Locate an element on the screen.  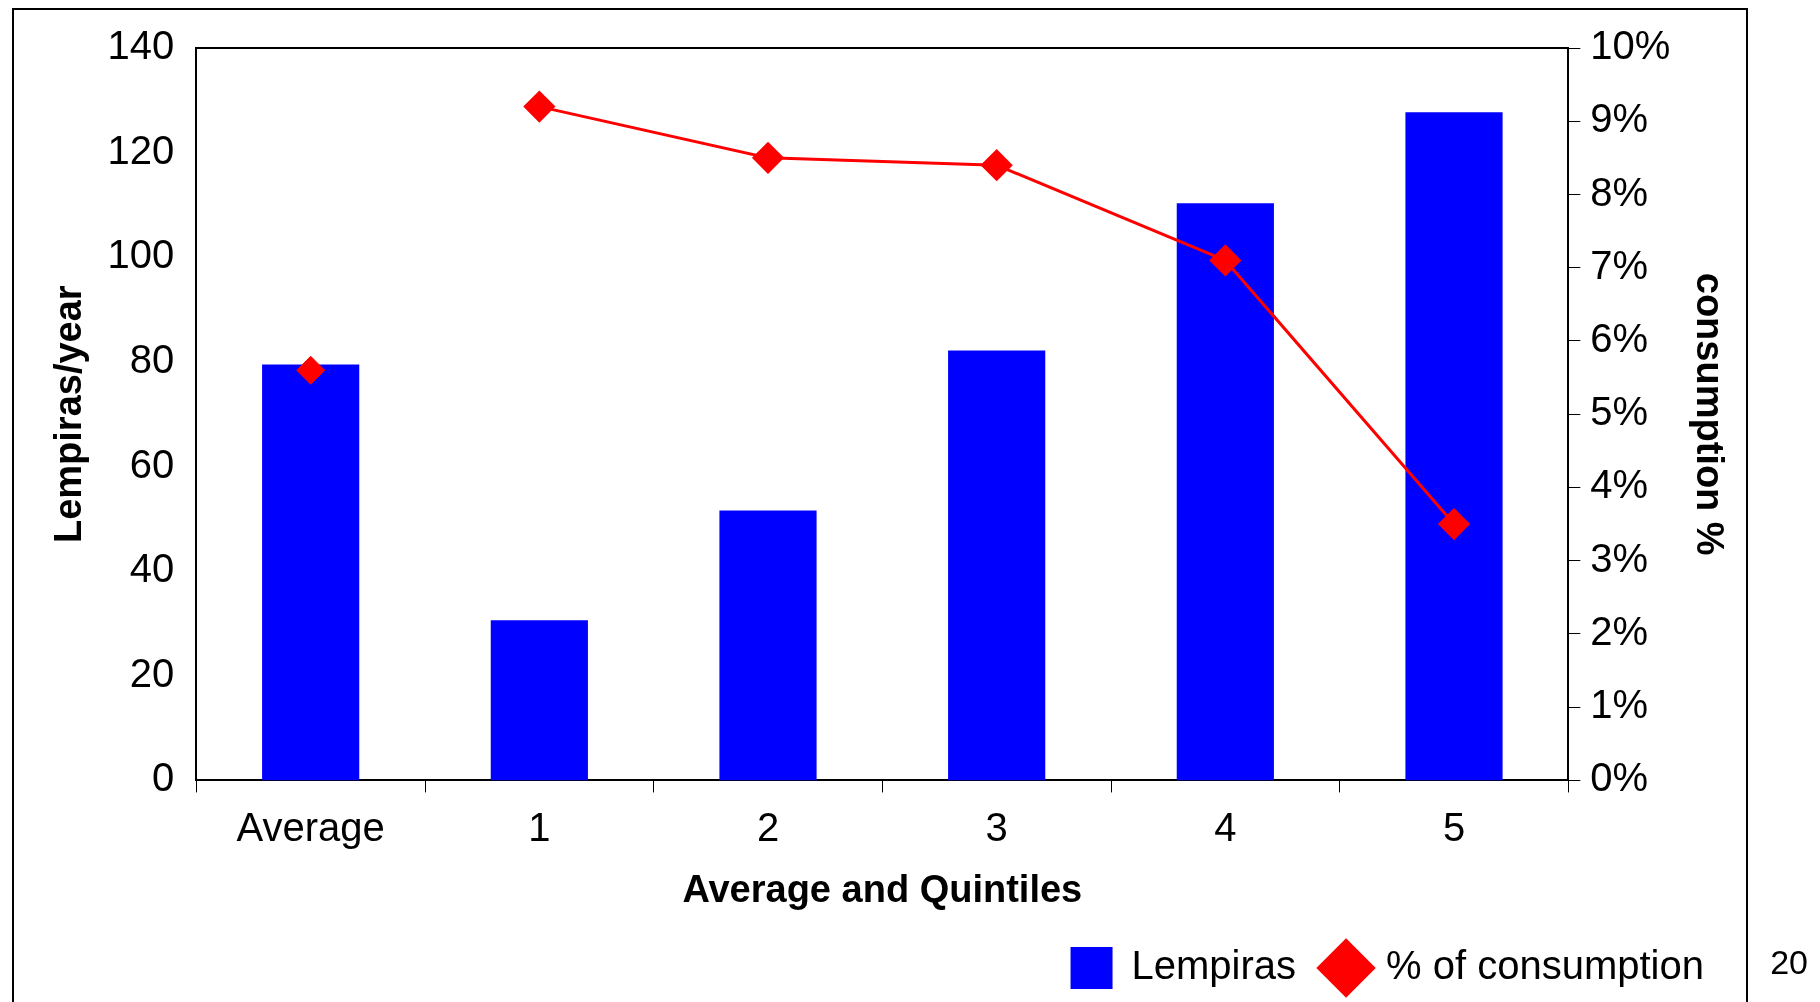
y2-tick-label: 9% is located at coordinates (1619, 118).